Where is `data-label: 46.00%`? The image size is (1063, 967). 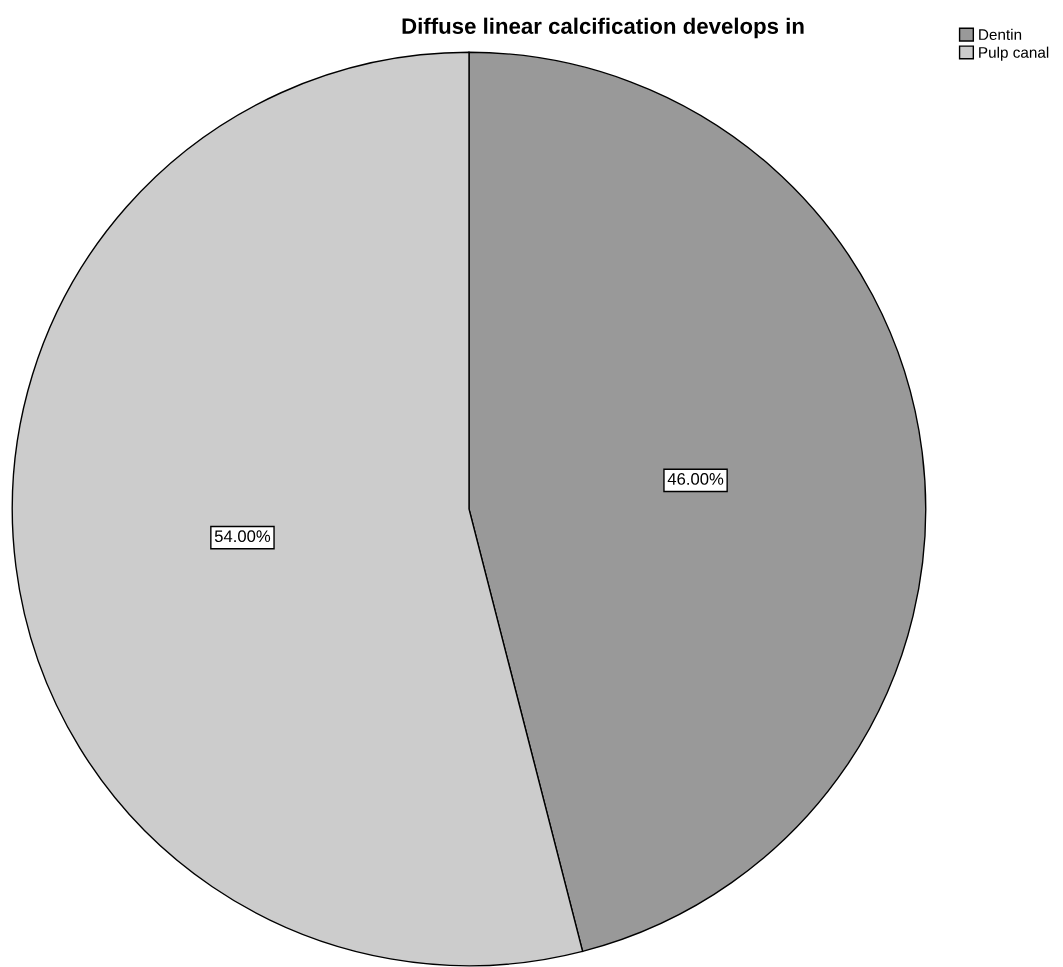 data-label: 46.00% is located at coordinates (695, 479).